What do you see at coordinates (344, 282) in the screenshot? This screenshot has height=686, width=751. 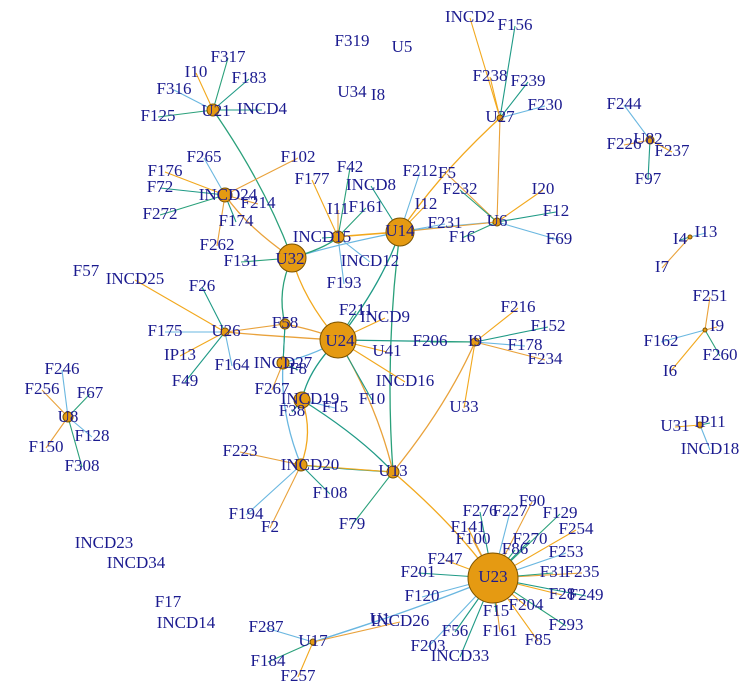 I see `node-label: F193` at bounding box center [344, 282].